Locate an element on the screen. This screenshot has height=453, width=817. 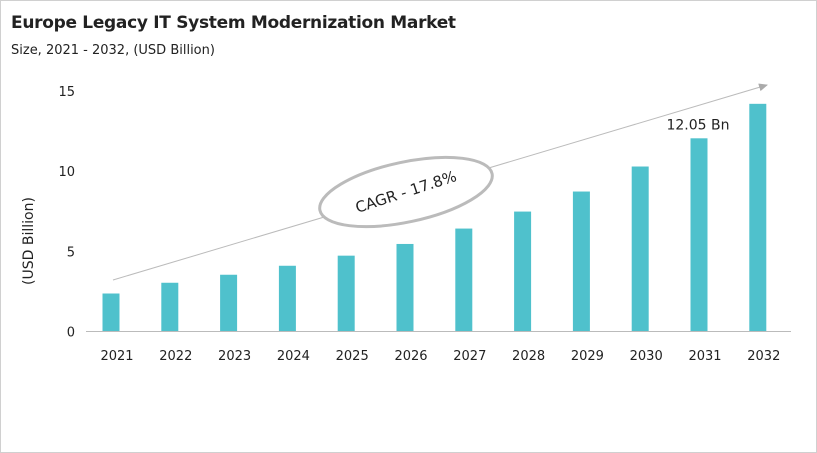
value-label: 12.05 Bn is located at coordinates (697, 125).